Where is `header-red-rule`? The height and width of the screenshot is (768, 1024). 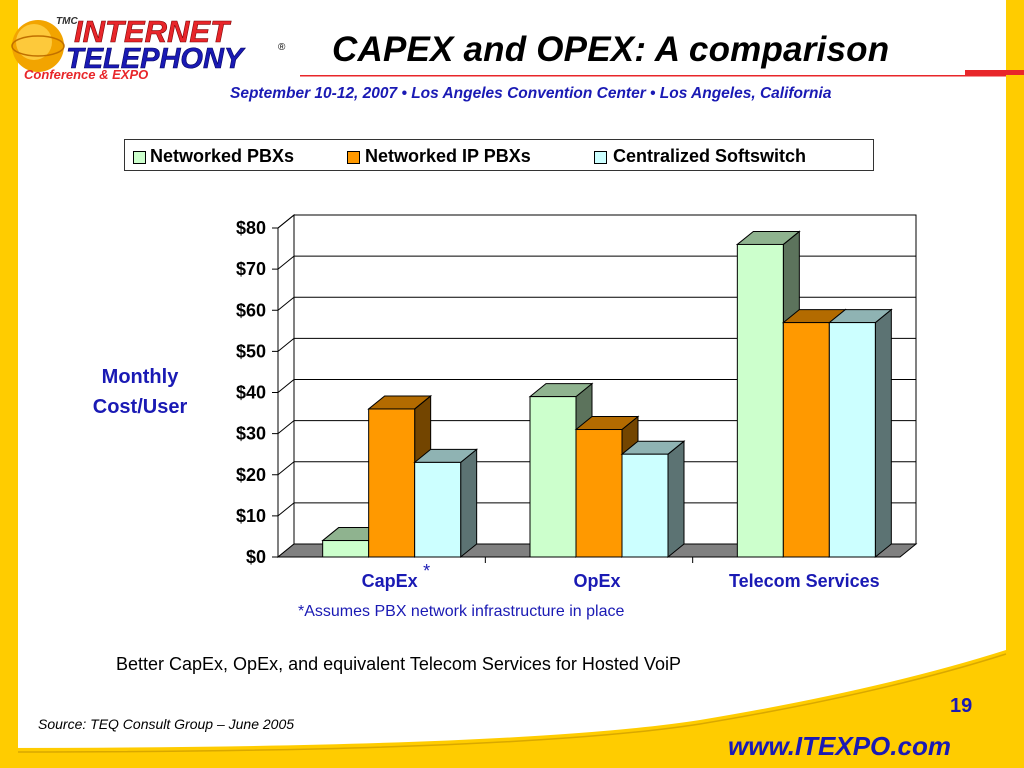 header-red-rule is located at coordinates (994, 72).